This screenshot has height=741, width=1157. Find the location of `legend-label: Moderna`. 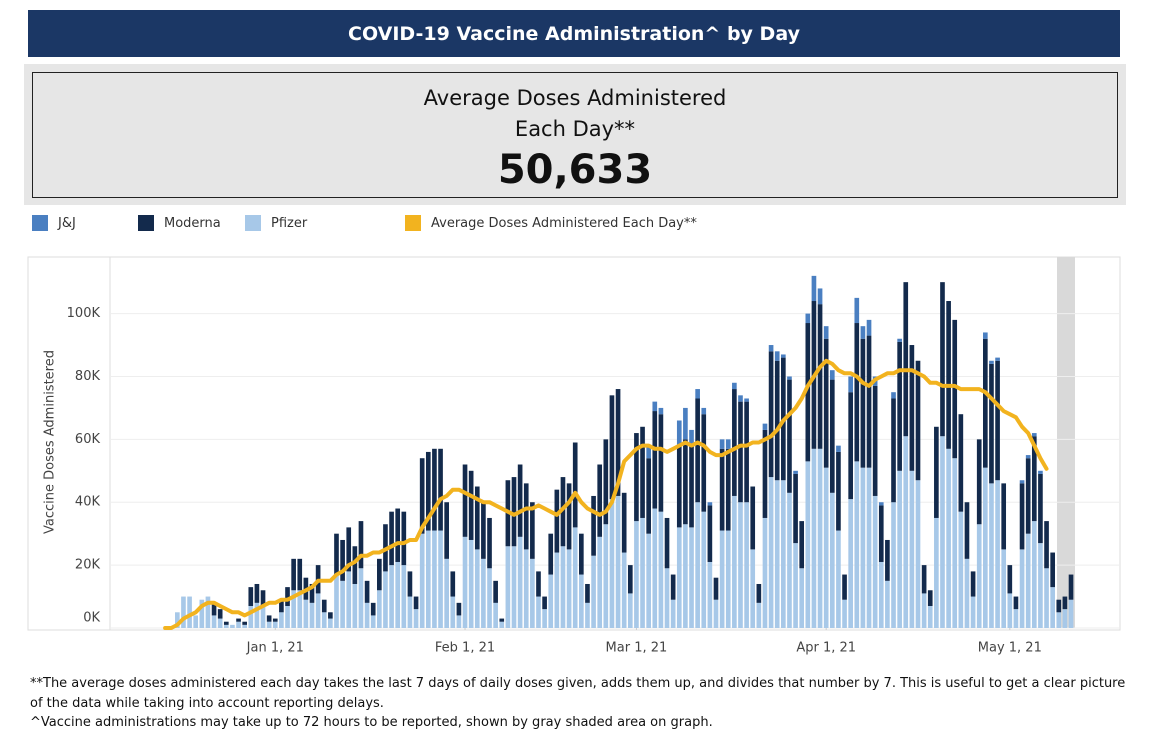

legend-label: Moderna is located at coordinates (192, 223).